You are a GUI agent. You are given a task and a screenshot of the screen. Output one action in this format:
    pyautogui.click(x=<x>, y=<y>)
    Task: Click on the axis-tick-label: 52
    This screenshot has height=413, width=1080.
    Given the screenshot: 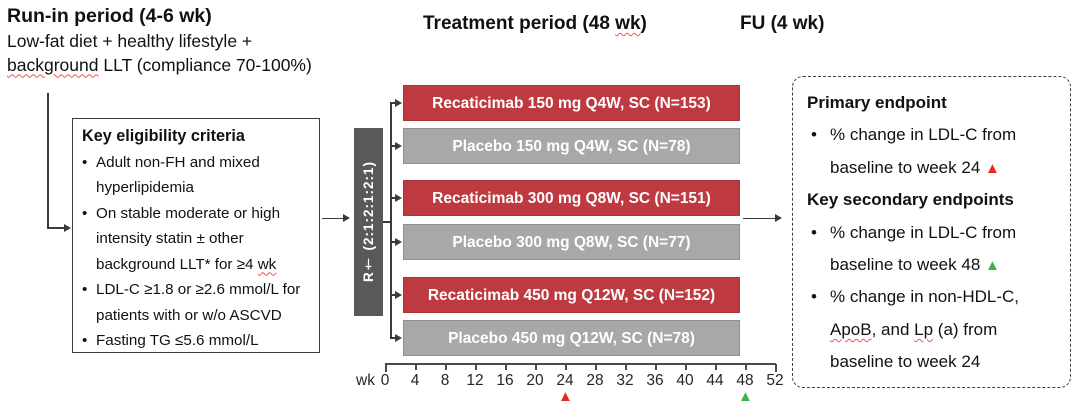 What is the action you would take?
    pyautogui.click(x=775, y=380)
    